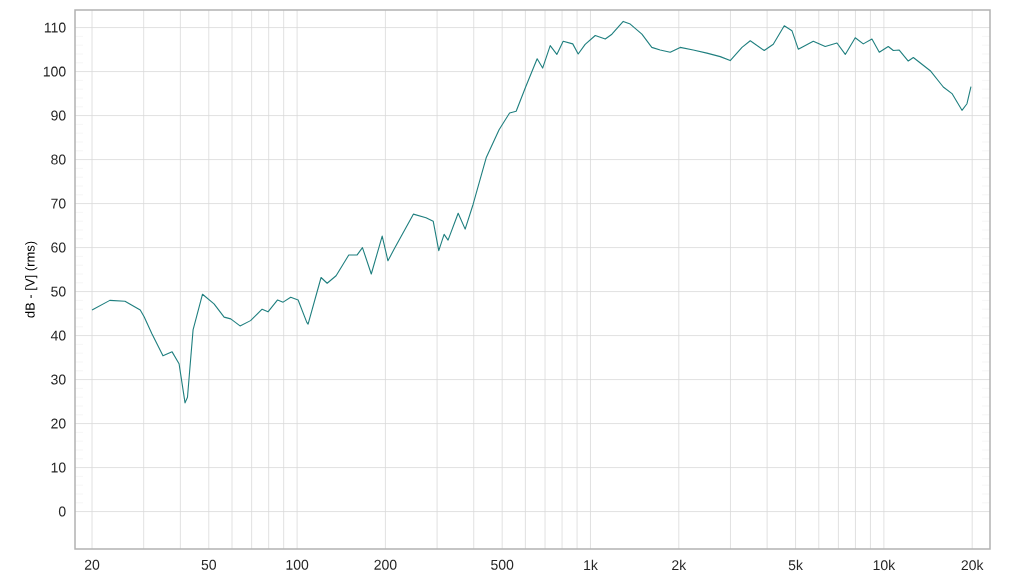  I want to click on y-tick-label: 60, so click(58, 247).